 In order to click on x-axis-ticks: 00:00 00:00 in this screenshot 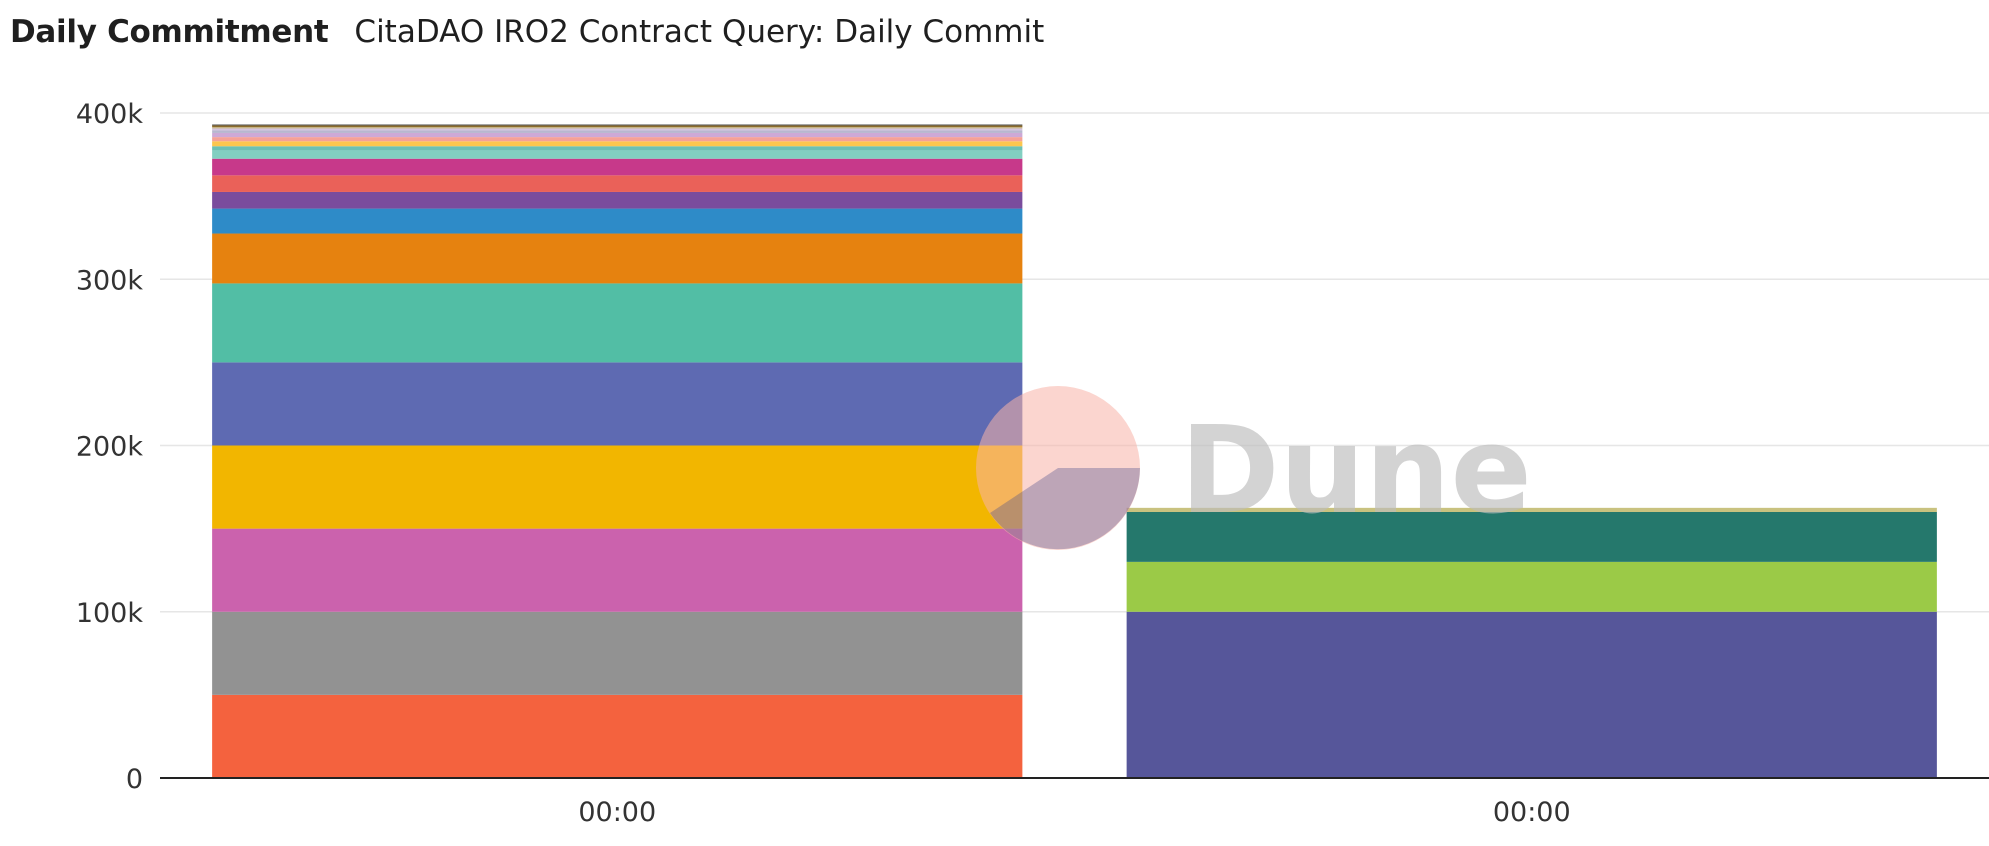, I will do `click(1074, 812)`.